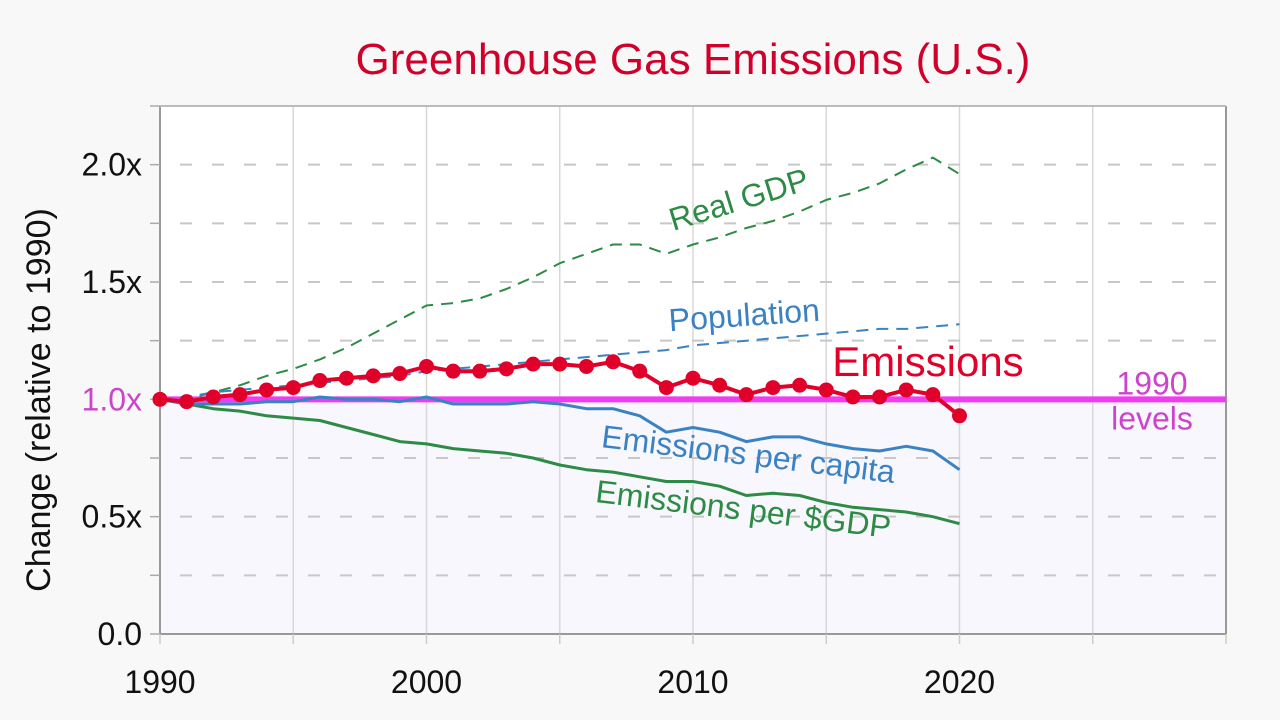 The height and width of the screenshot is (720, 1280). I want to click on y-tick-label: 1.0x, so click(112, 399).